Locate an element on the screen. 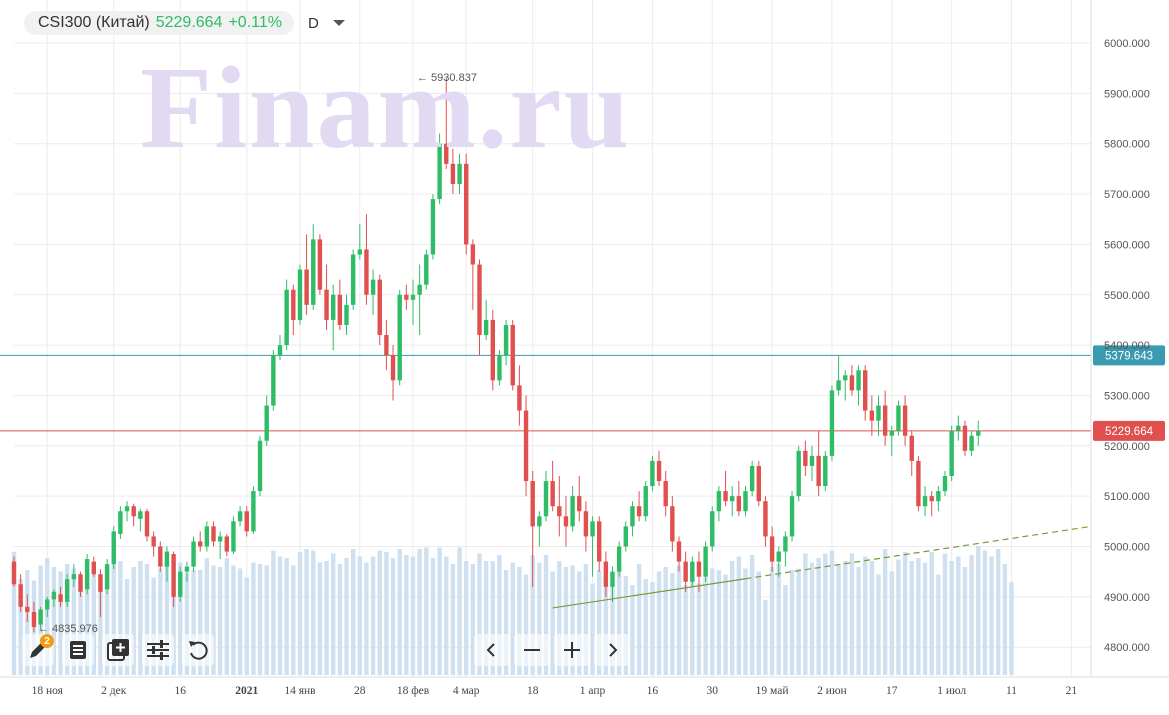  list-icon is located at coordinates (78, 650).